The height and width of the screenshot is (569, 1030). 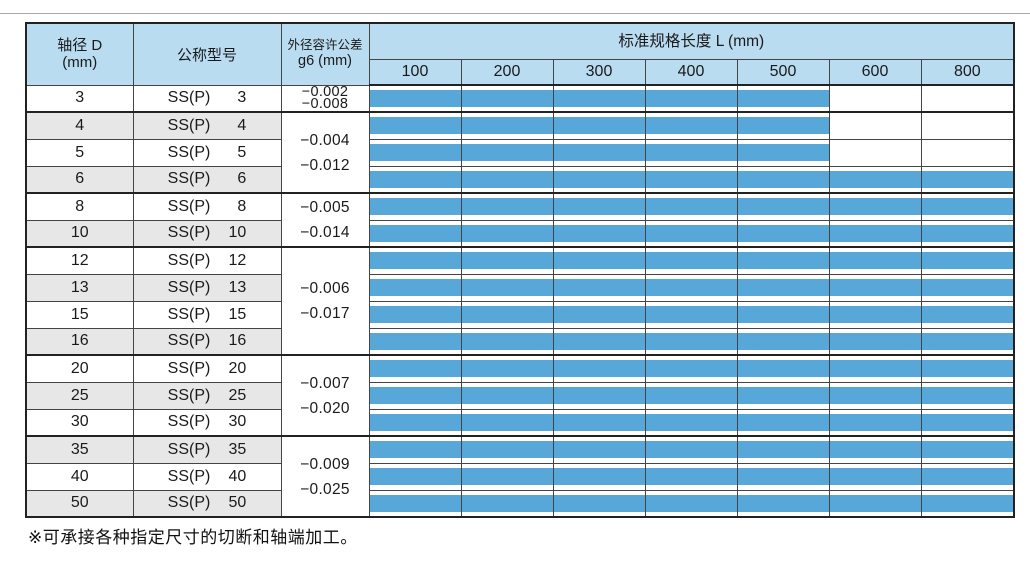 What do you see at coordinates (325, 464) in the screenshot?
I see `tolerance-upper: −0.009` at bounding box center [325, 464].